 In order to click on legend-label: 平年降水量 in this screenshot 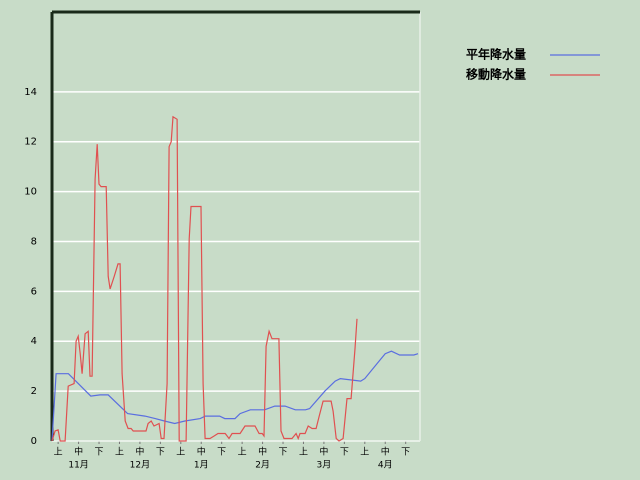, I will do `click(496, 54)`.